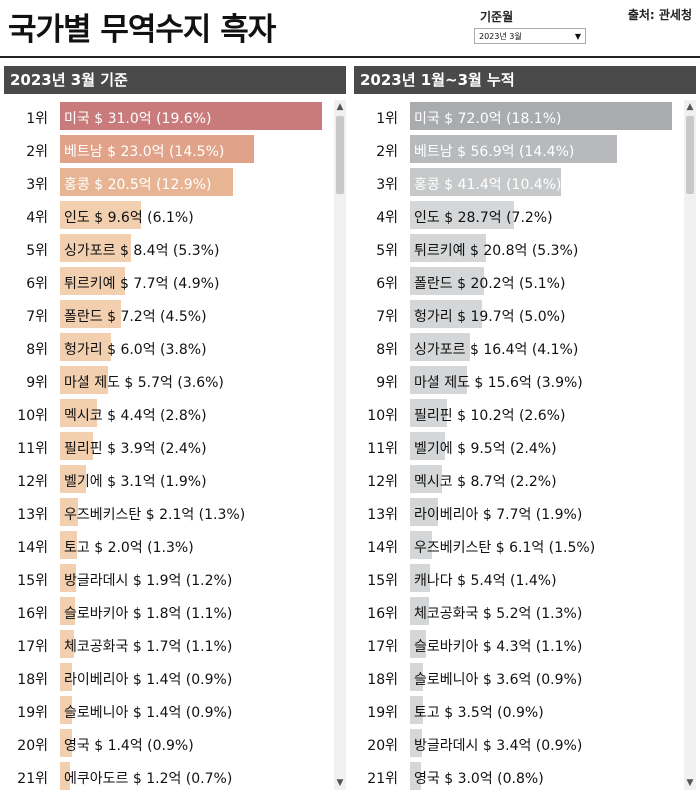  What do you see at coordinates (479, 779) in the screenshot?
I see `bar-label: 영국 $ 3.0억 (0.8%)` at bounding box center [479, 779].